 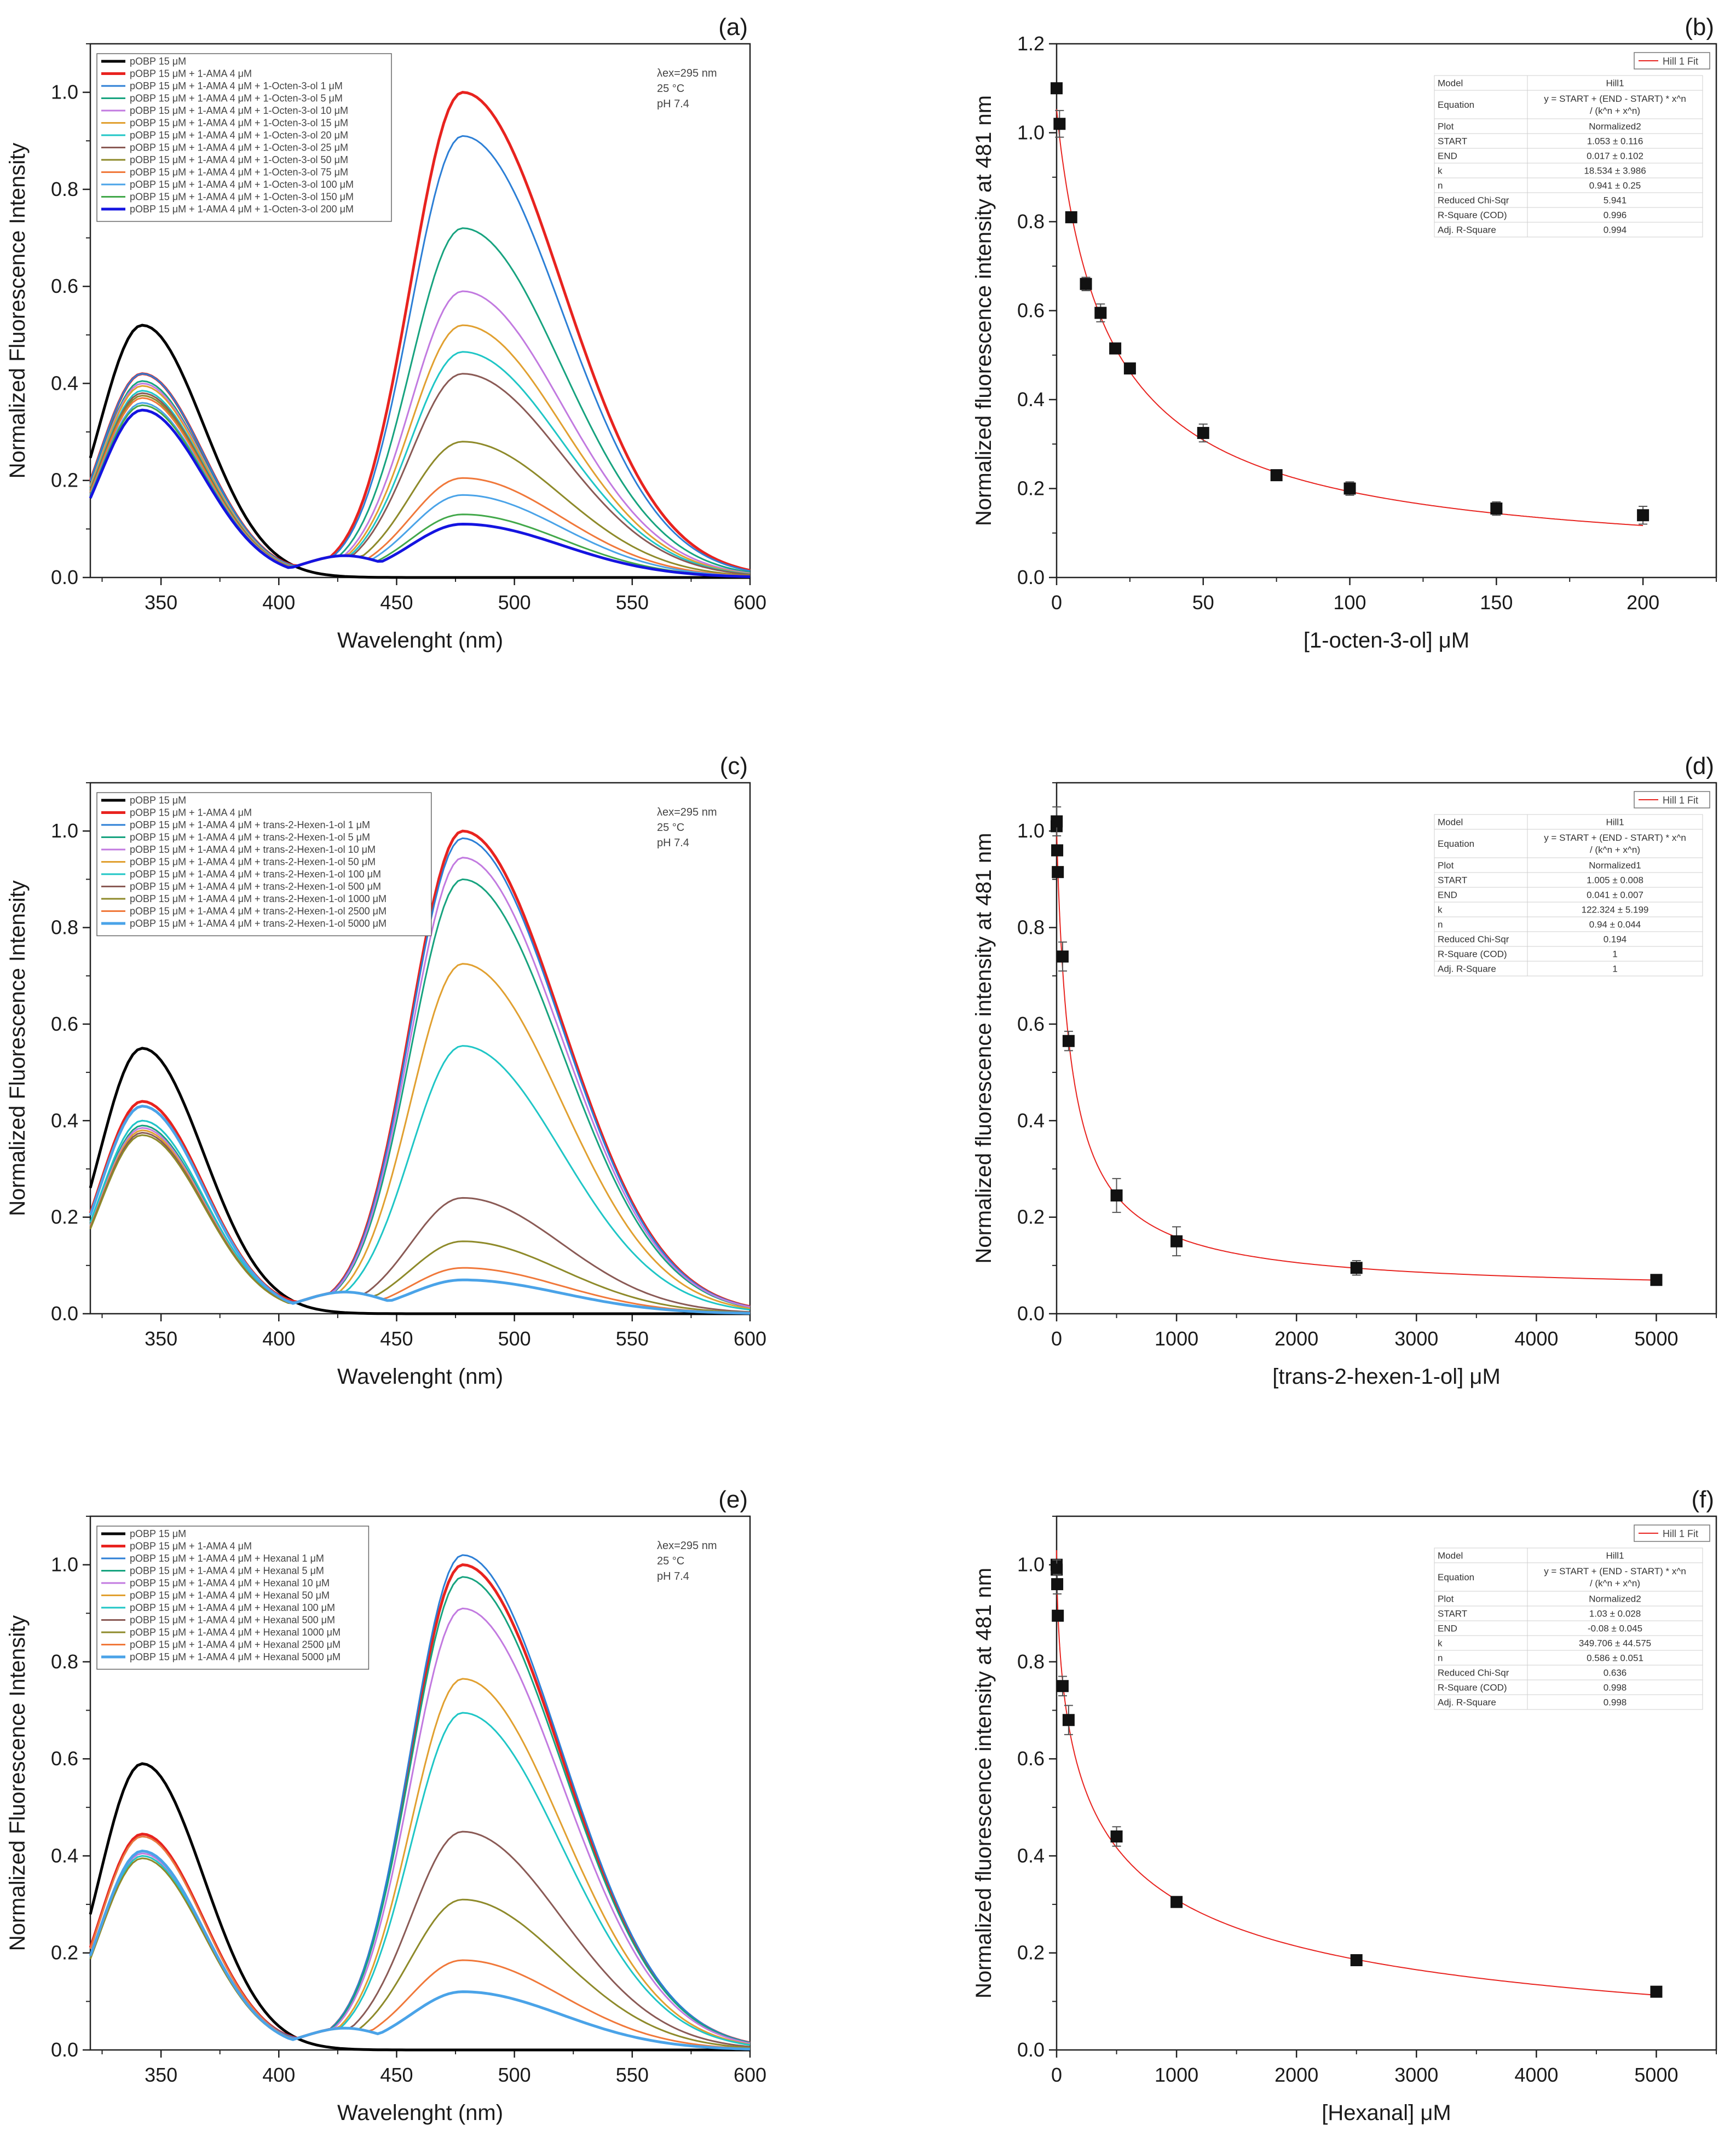 I want to click on table-value: 0.994, so click(x=1615, y=230).